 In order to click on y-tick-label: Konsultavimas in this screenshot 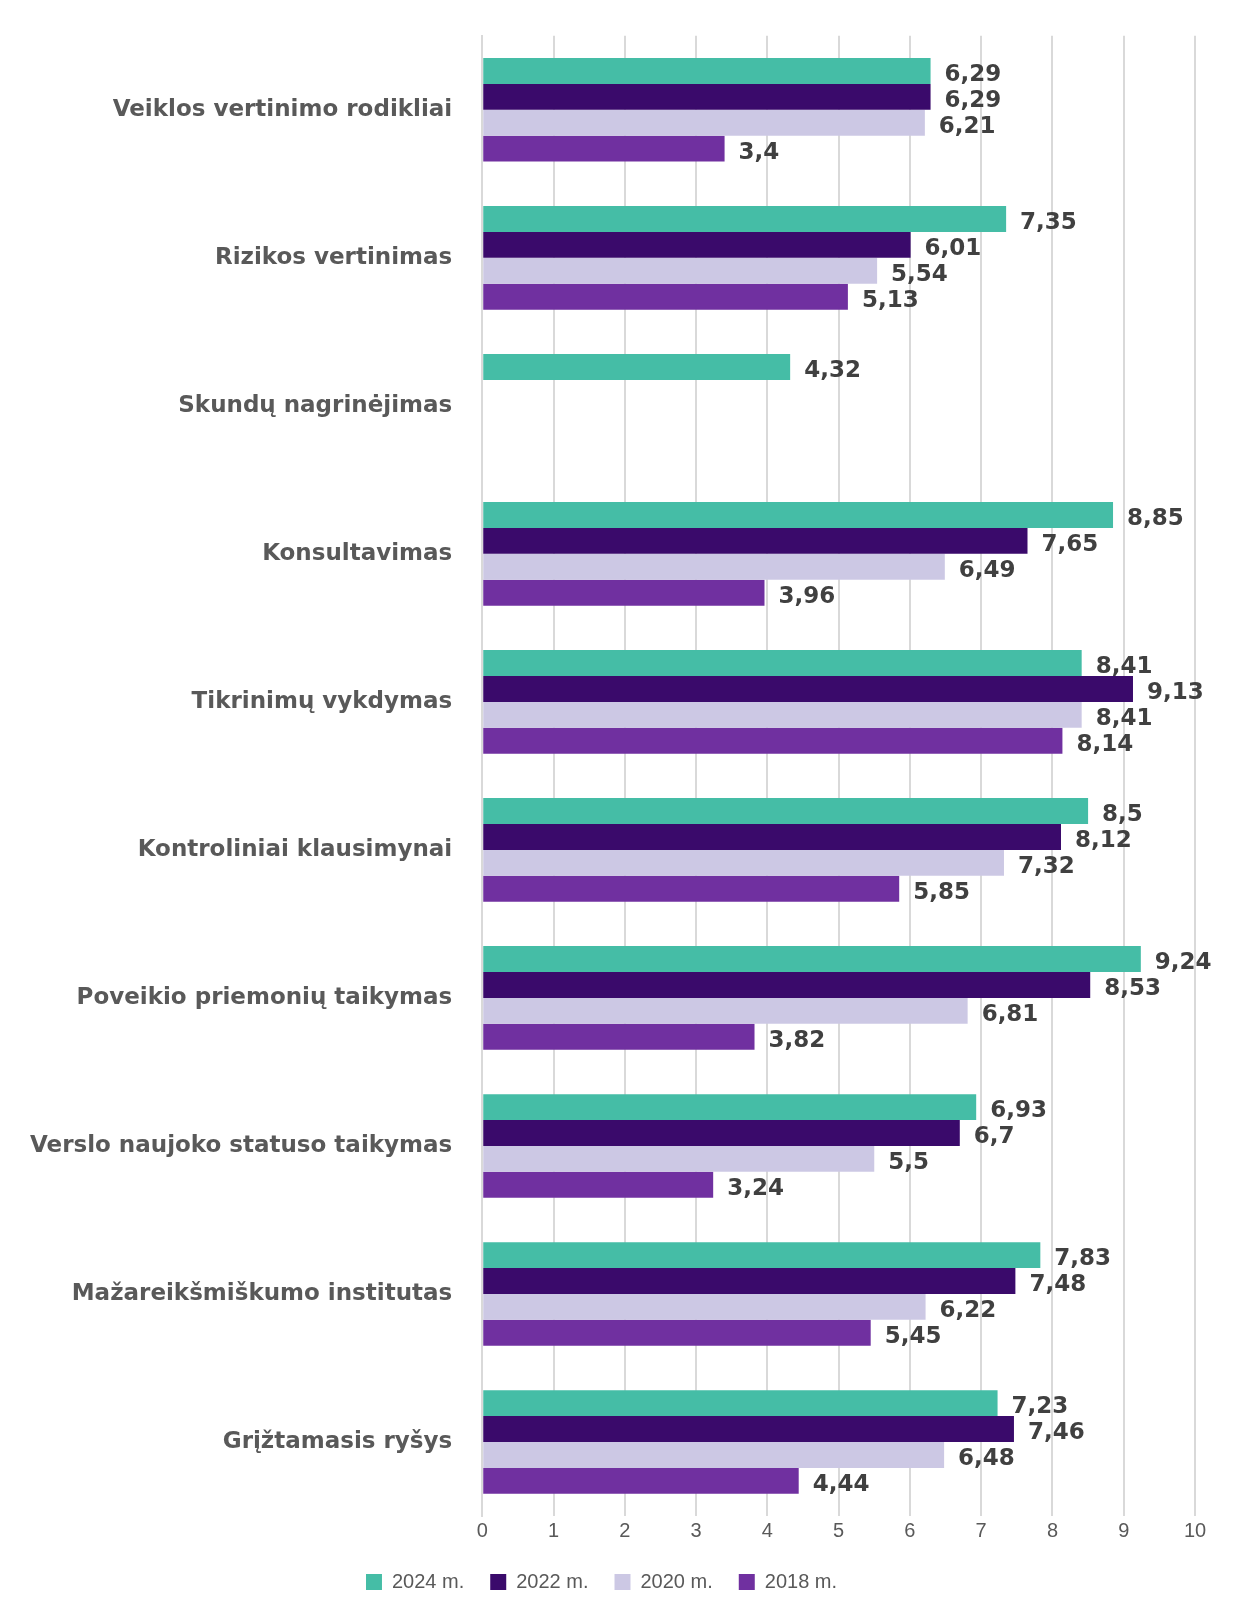, I will do `click(357, 551)`.